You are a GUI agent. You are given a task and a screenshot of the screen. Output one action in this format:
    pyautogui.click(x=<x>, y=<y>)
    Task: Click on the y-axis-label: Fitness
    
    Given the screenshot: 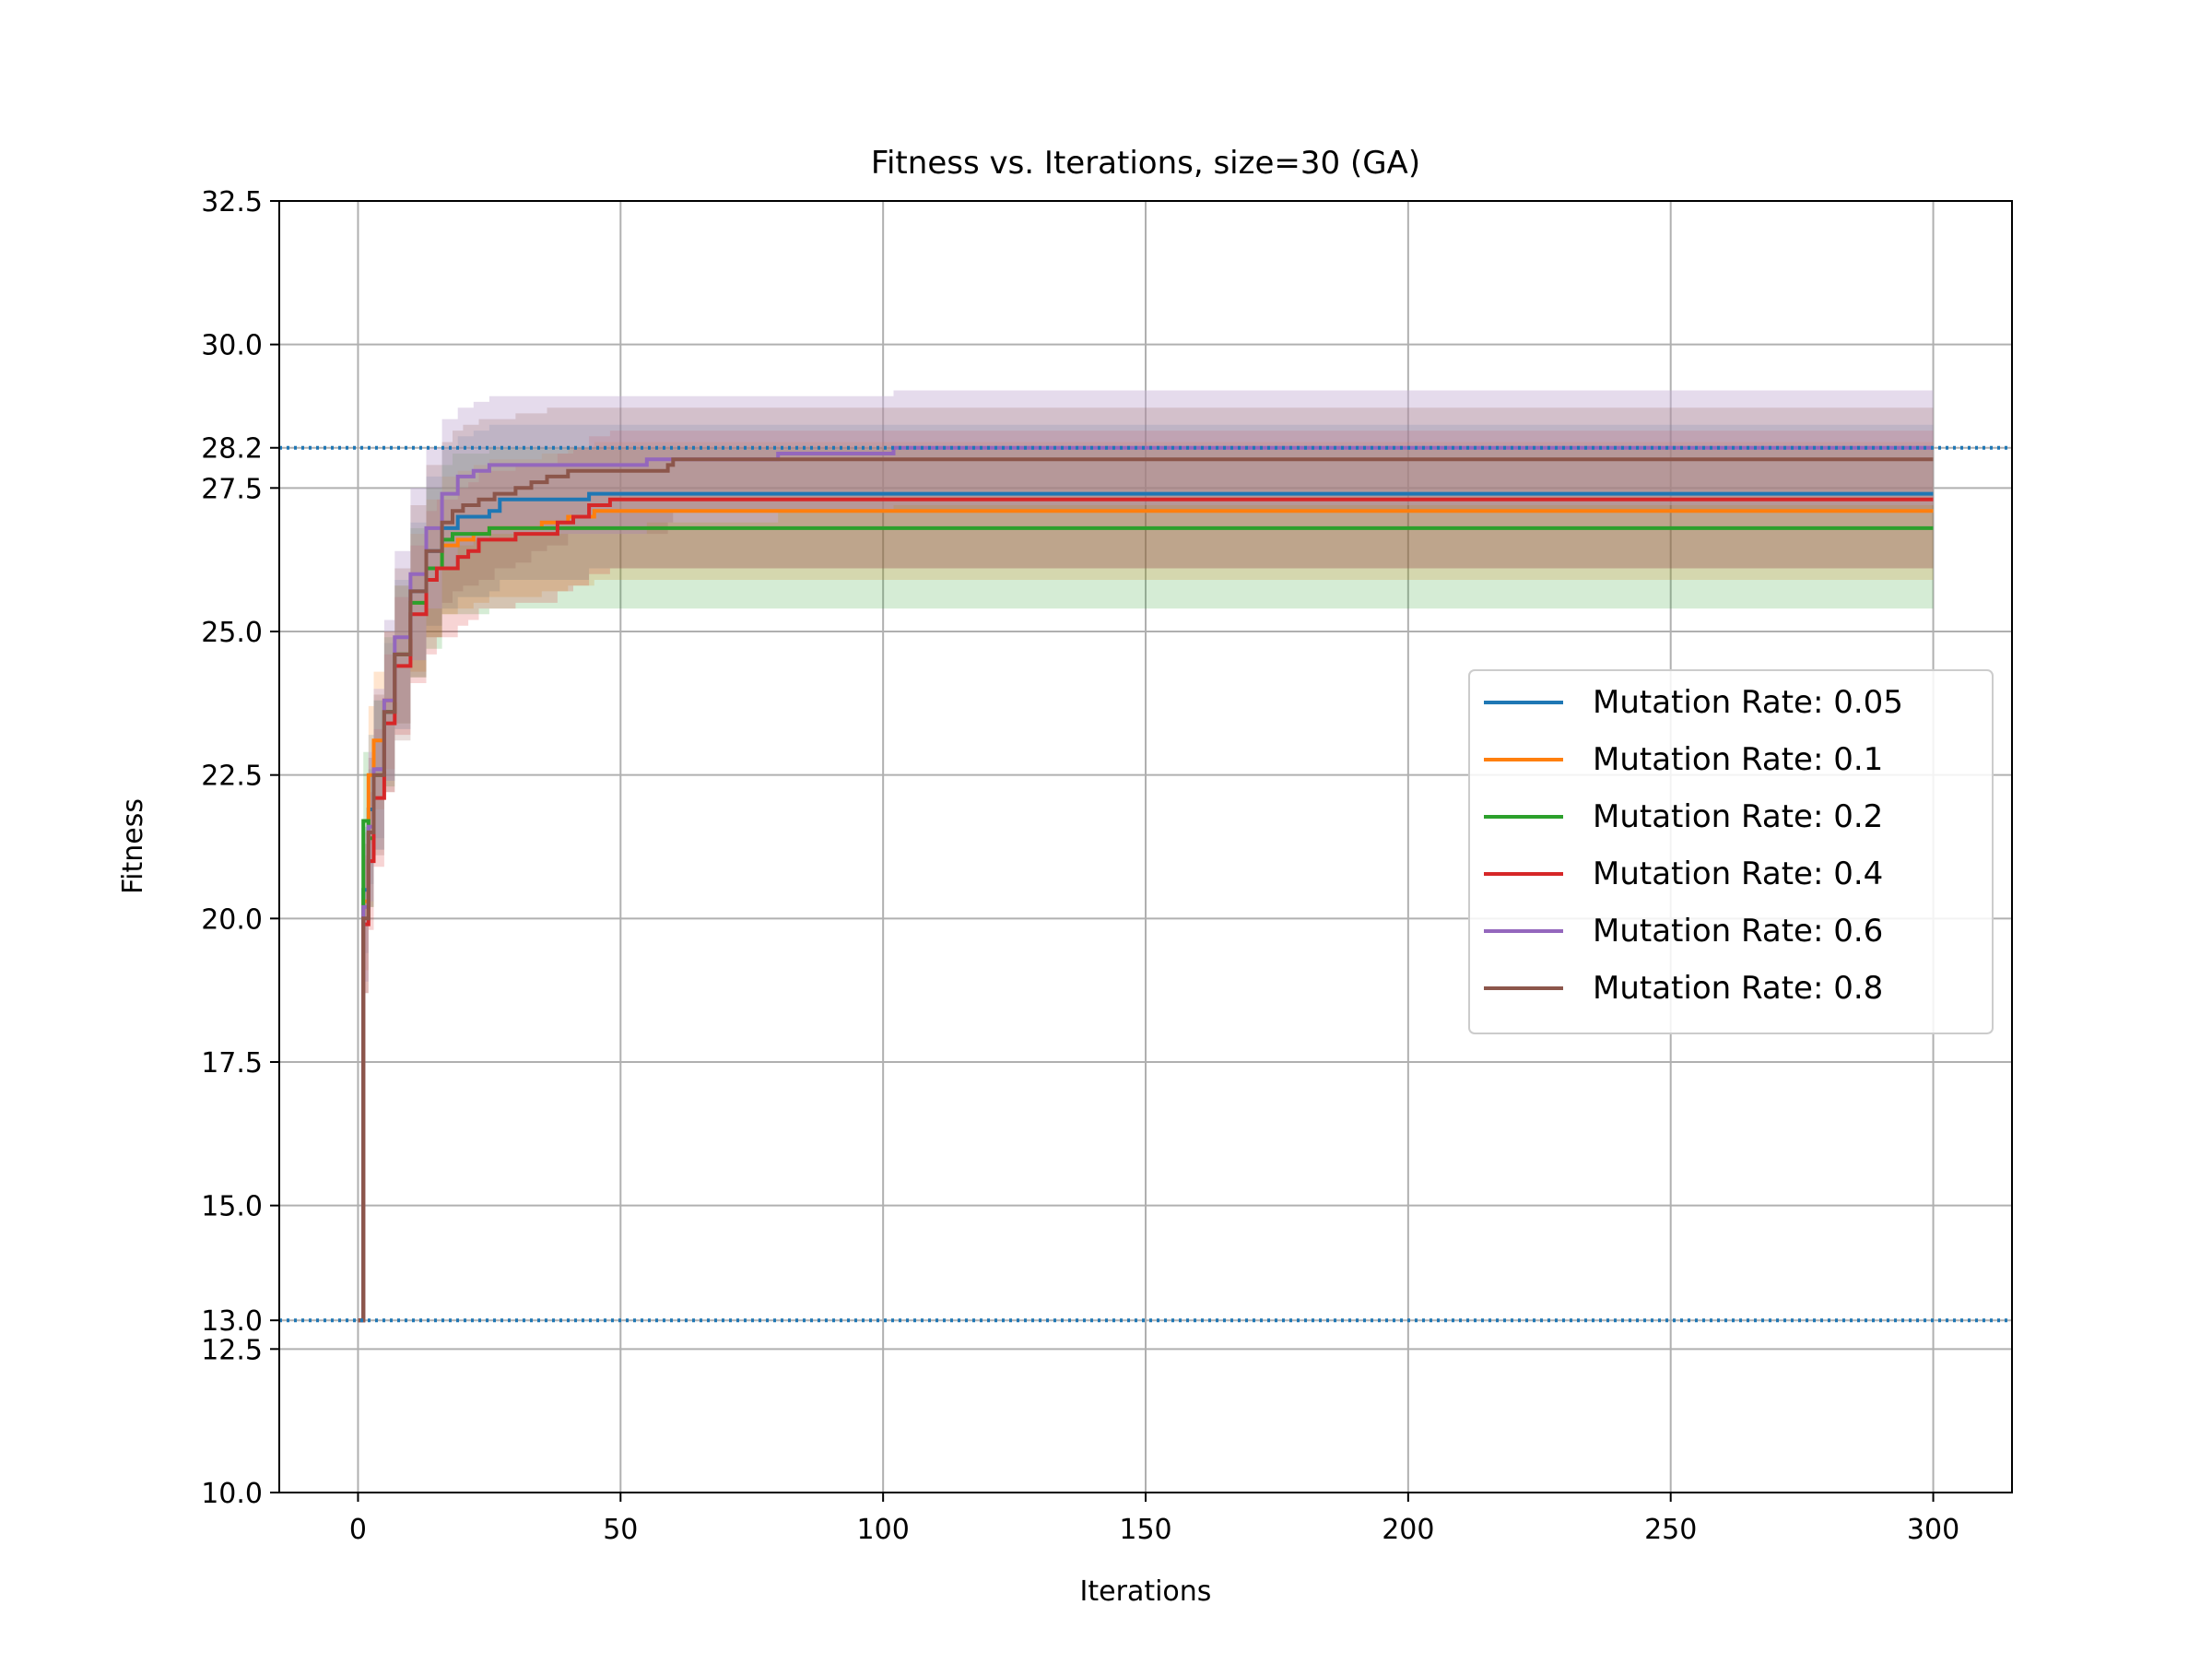 What is the action you would take?
    pyautogui.click(x=133, y=846)
    